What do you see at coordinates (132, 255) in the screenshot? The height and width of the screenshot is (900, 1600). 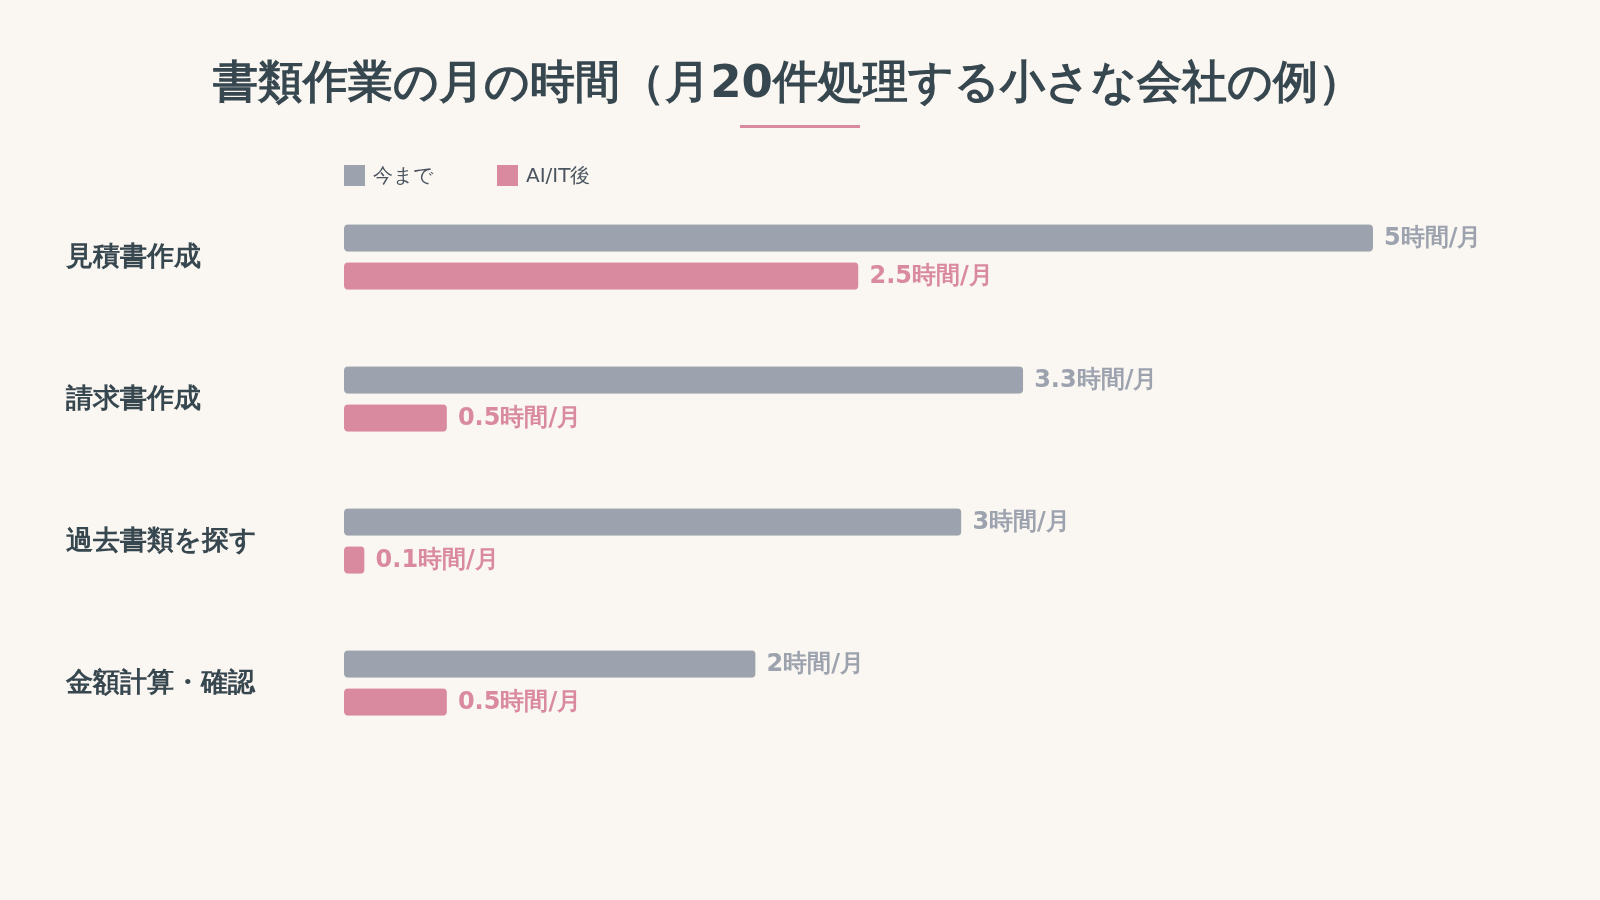 I see `y-tick-label: 見積書作成` at bounding box center [132, 255].